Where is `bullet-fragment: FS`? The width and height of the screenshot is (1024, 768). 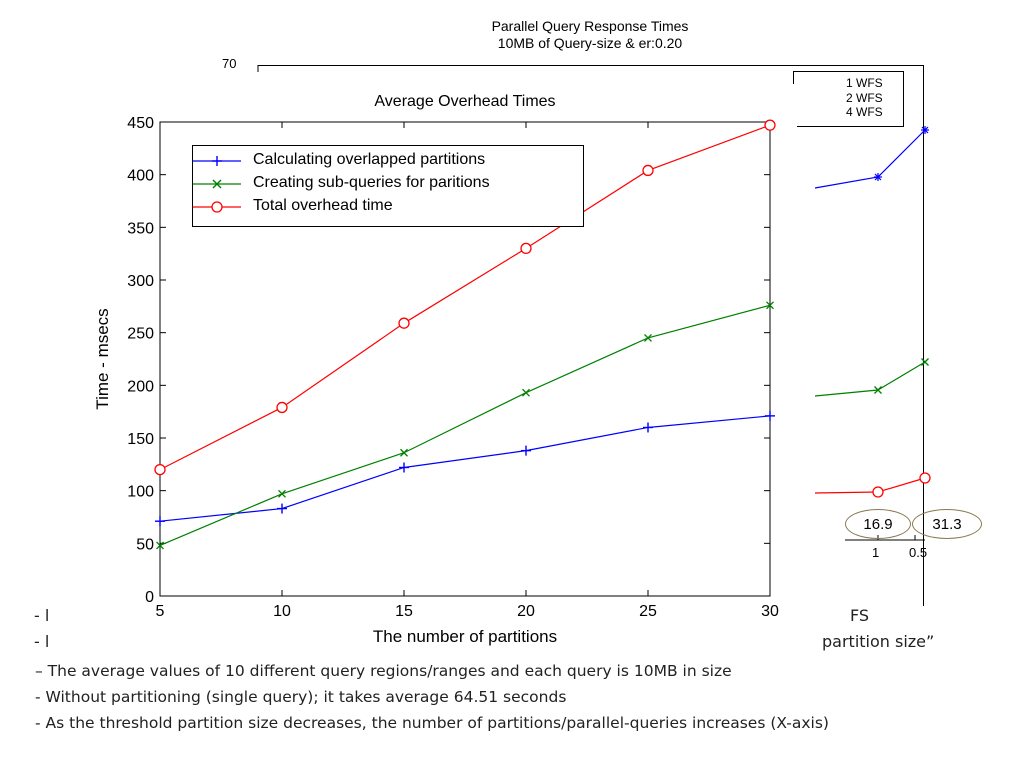 bullet-fragment: FS is located at coordinates (860, 615).